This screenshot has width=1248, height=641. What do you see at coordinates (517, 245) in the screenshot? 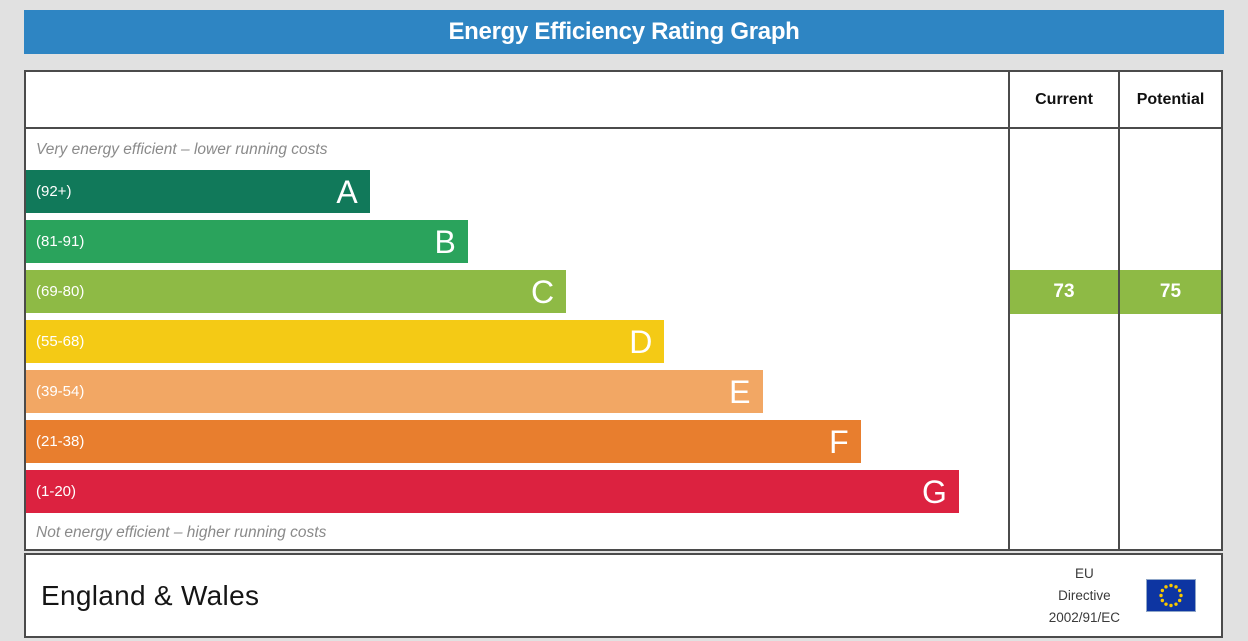
I see `band-row-b: (81-91) B` at bounding box center [517, 245].